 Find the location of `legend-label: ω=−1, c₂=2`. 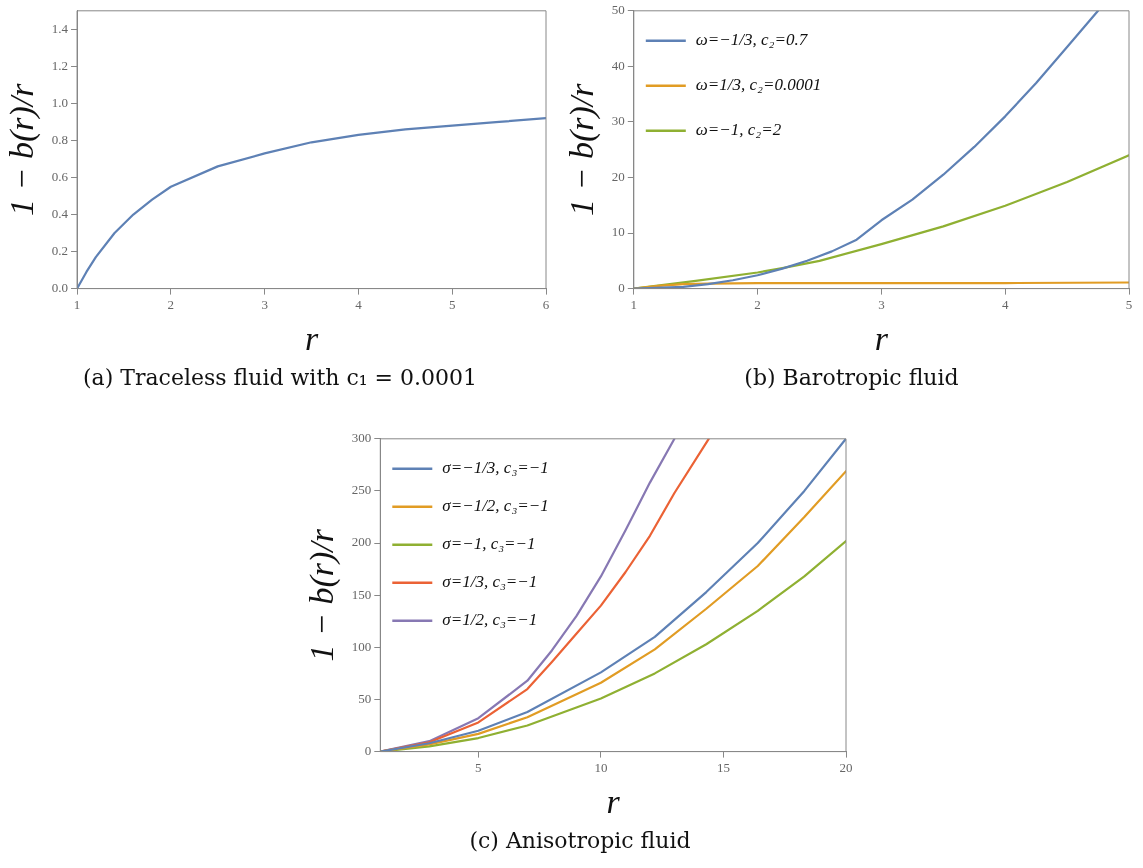

legend-label: ω=−1, c₂=2 is located at coordinates (738, 130).